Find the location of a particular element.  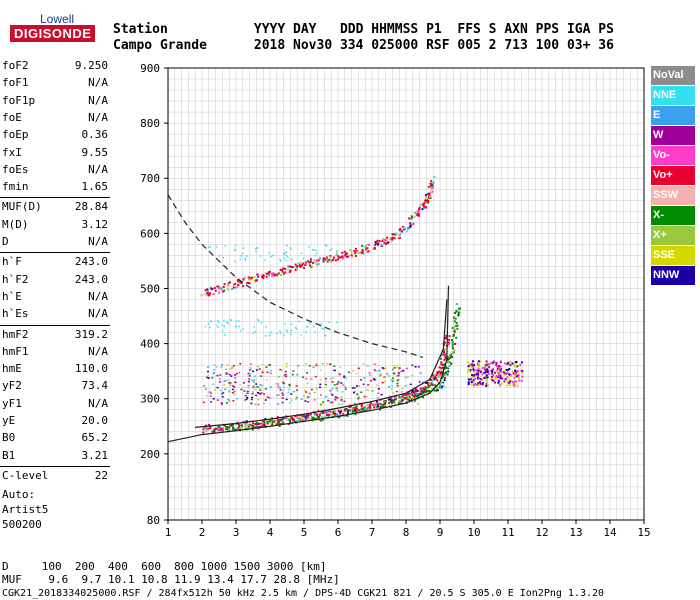

profile-line is located at coordinates (295, 276).